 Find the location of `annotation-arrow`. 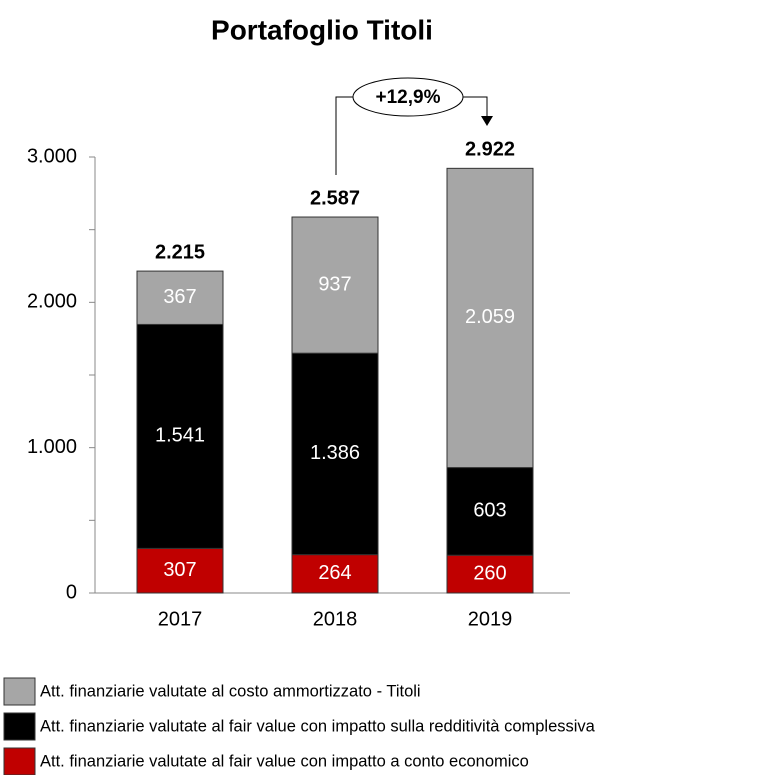

annotation-arrow is located at coordinates (487, 121).